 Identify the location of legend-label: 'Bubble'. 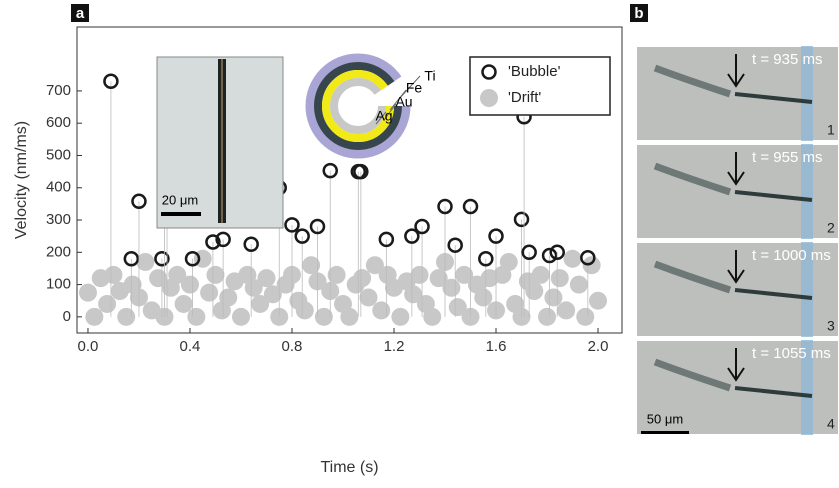
(534, 71).